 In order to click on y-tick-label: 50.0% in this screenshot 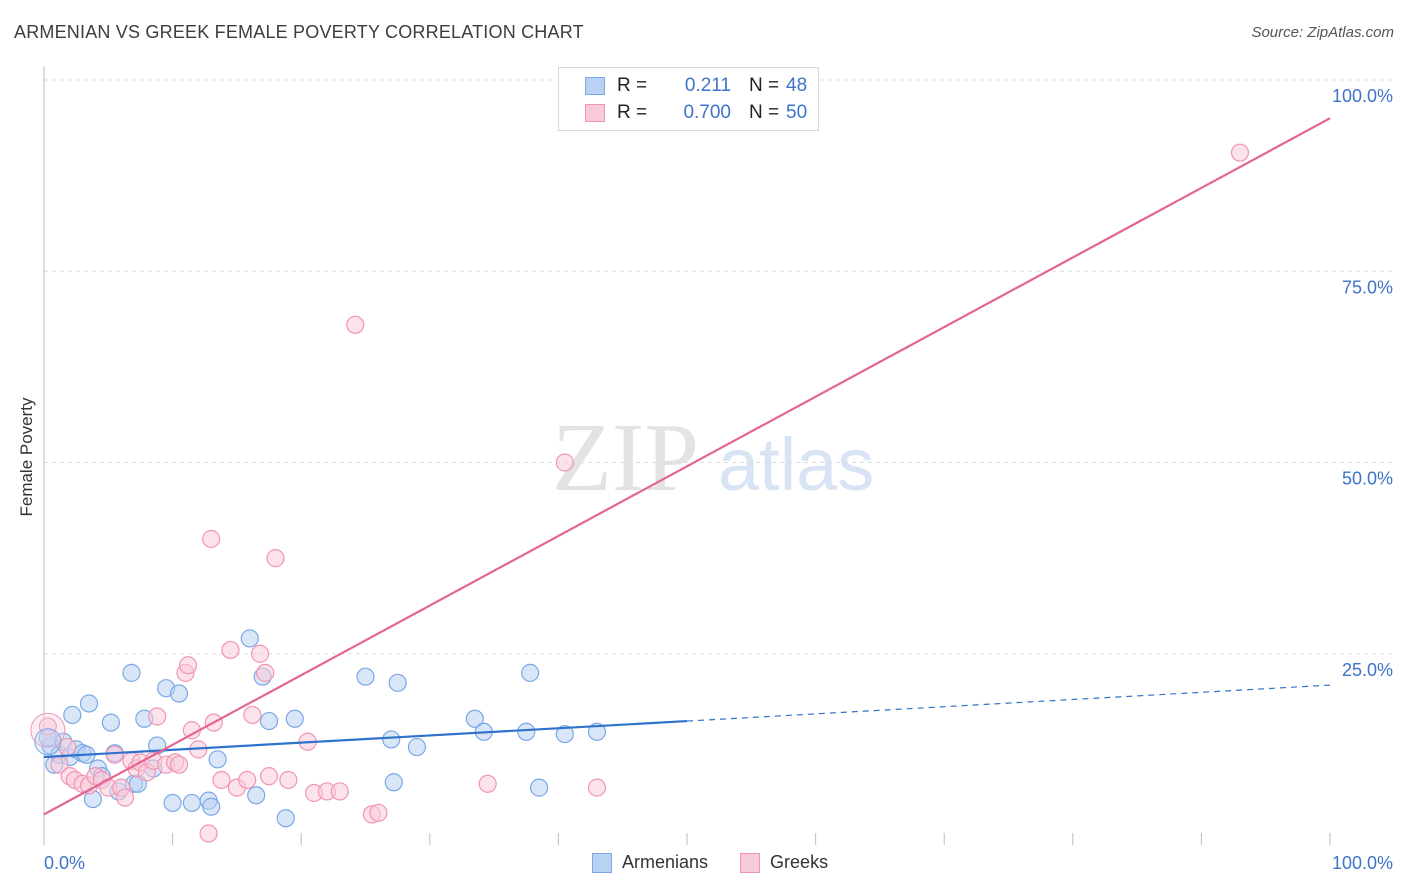, I will do `click(1367, 479)`.